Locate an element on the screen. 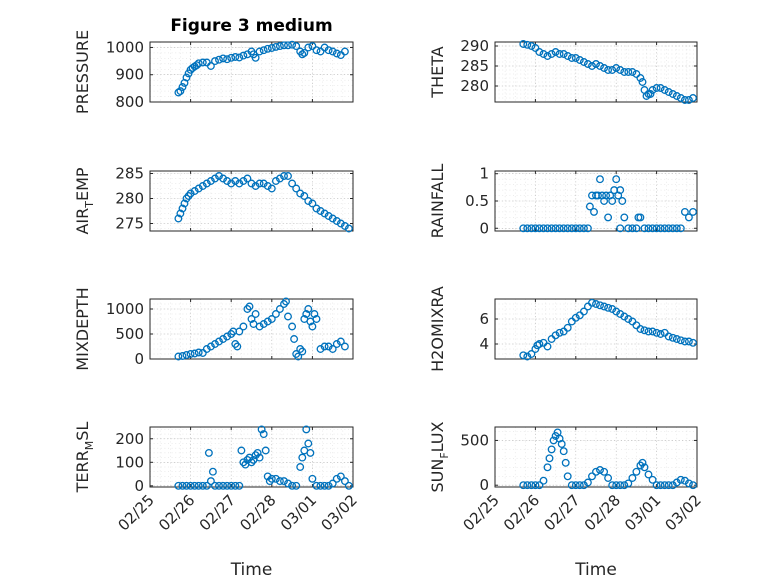 This screenshot has width=778, height=583. chart-title: Figure 3 medium is located at coordinates (251, 26).